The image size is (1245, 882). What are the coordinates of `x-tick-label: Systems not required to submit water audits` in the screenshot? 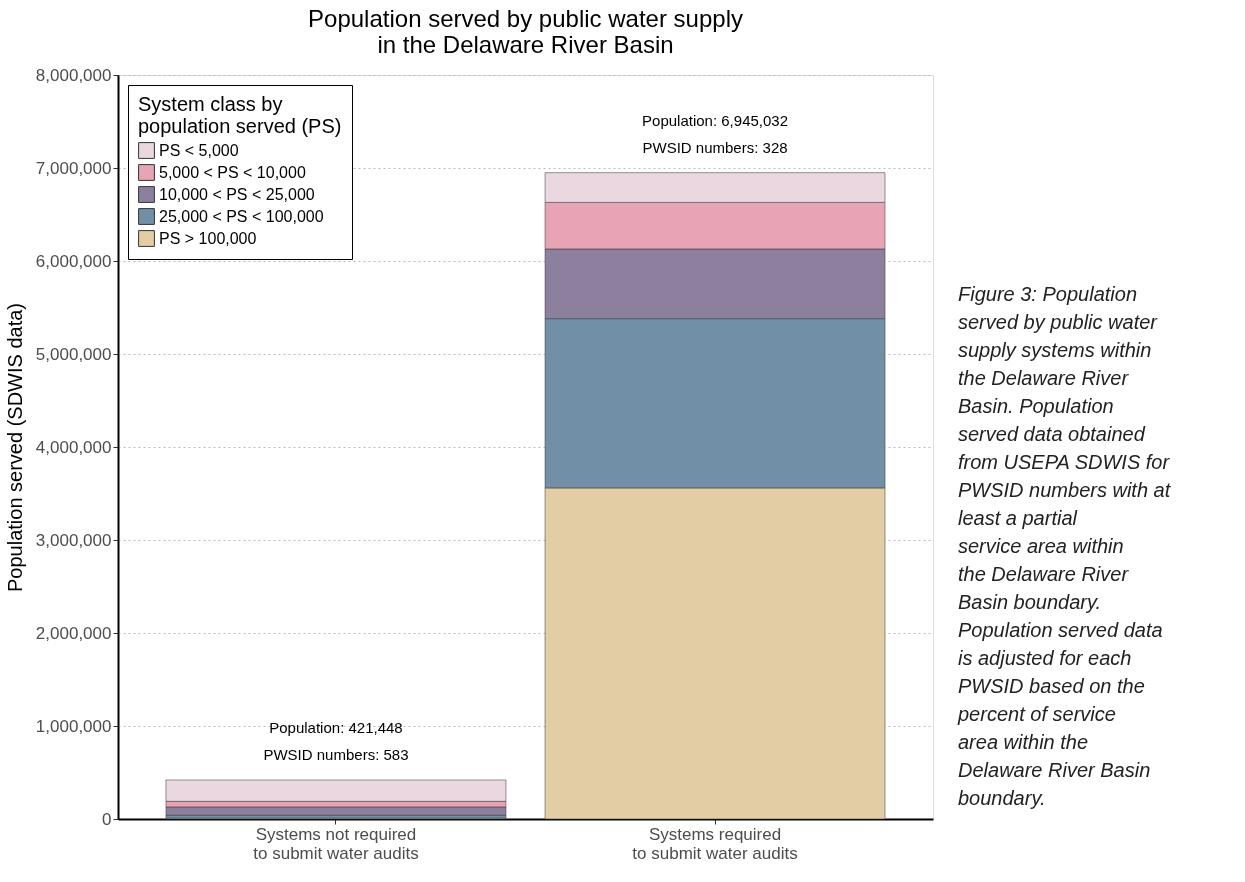 It's located at (336, 843).